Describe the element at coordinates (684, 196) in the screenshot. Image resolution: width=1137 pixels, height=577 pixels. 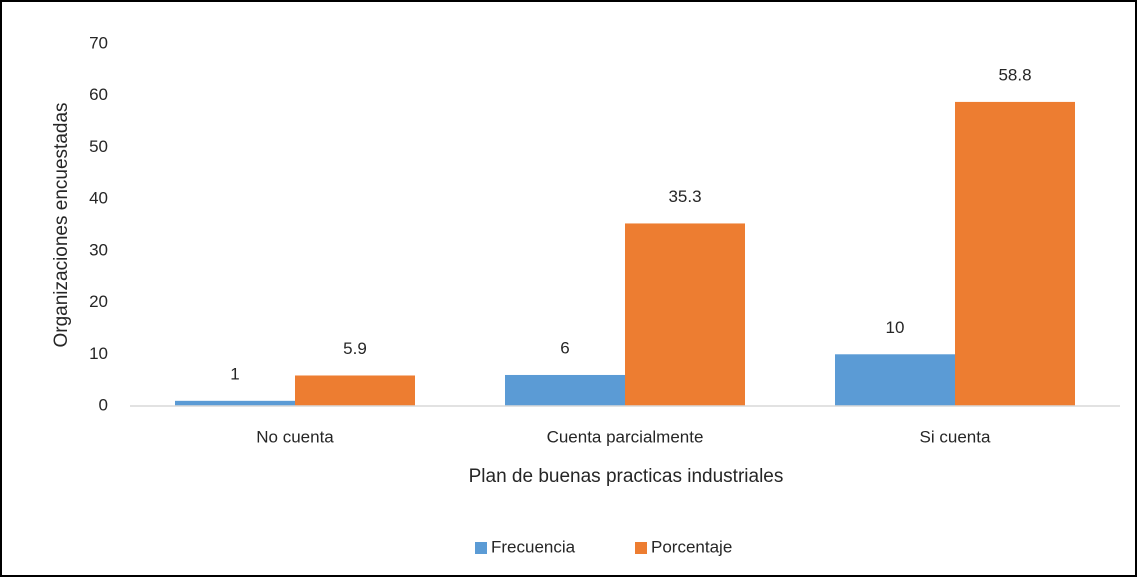
I see `data-label: 35.3` at that location.